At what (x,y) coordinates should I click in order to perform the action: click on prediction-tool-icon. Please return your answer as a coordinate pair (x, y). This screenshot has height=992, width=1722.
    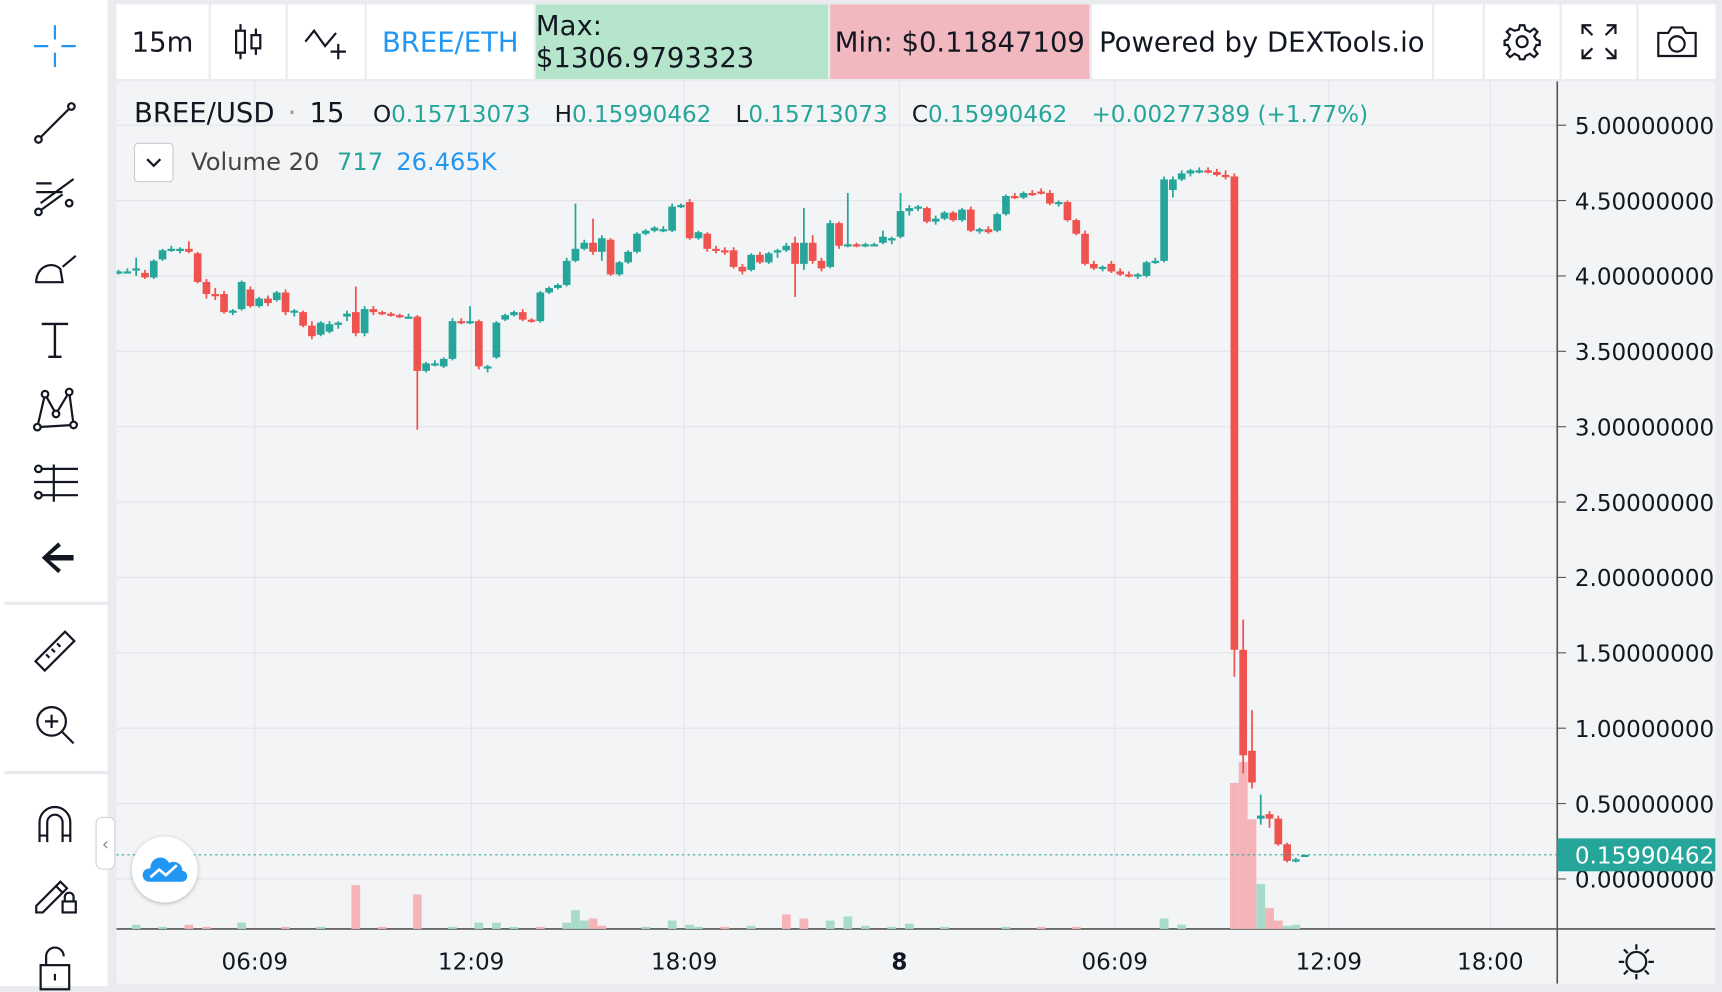
    Looking at the image, I should click on (54, 483).